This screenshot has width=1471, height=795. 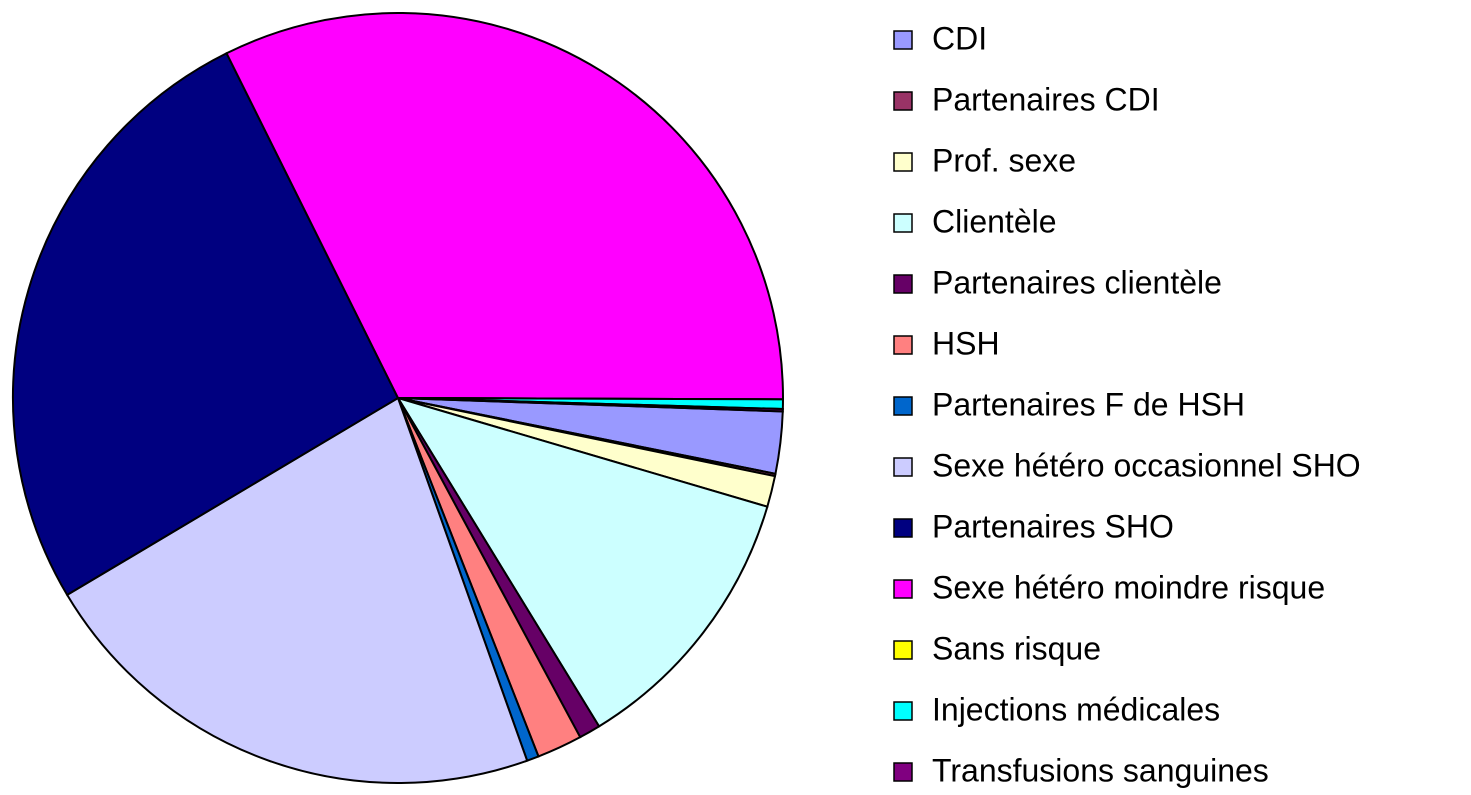 I want to click on legend-label: Partenaires F de HSH, so click(x=1088, y=404).